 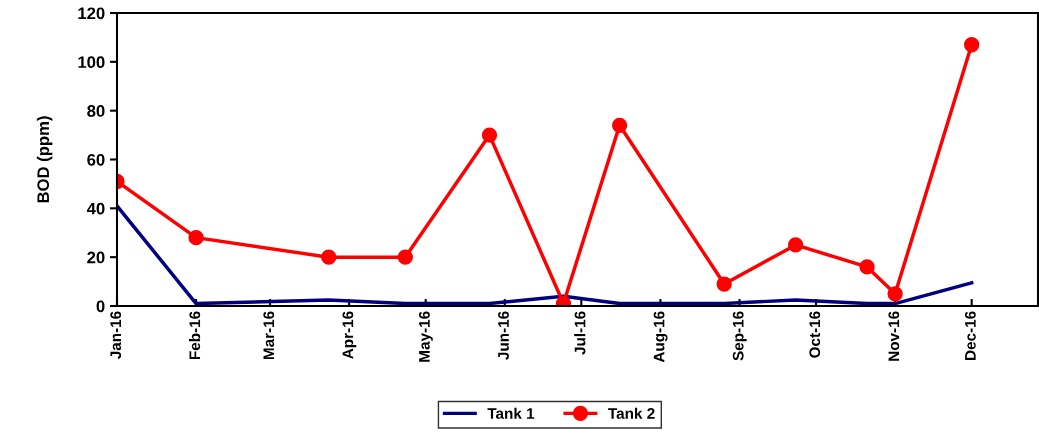 I want to click on x-tick-label: Aug-16, so click(x=660, y=337).